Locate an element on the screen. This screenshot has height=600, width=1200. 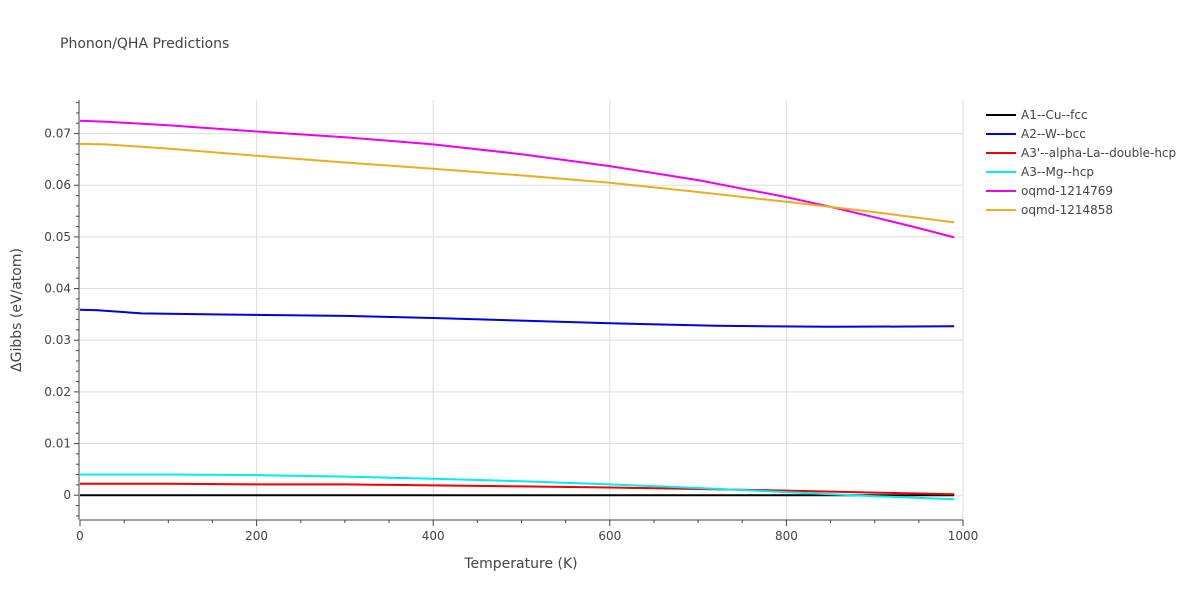
legend-label: A1--Cu--fcc is located at coordinates (1054, 115).